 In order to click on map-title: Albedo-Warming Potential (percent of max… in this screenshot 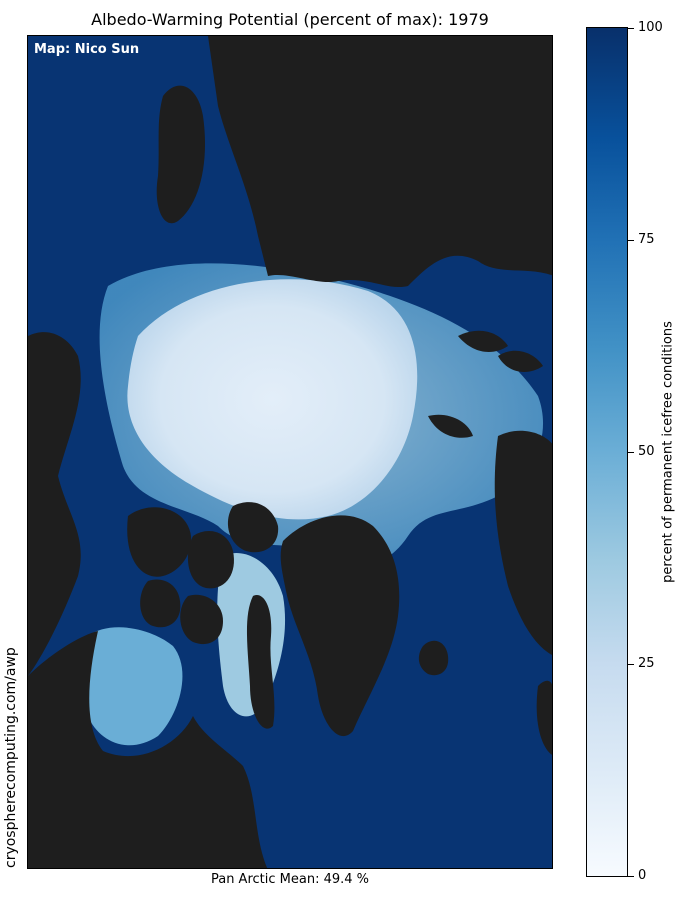, I will do `click(290, 19)`.